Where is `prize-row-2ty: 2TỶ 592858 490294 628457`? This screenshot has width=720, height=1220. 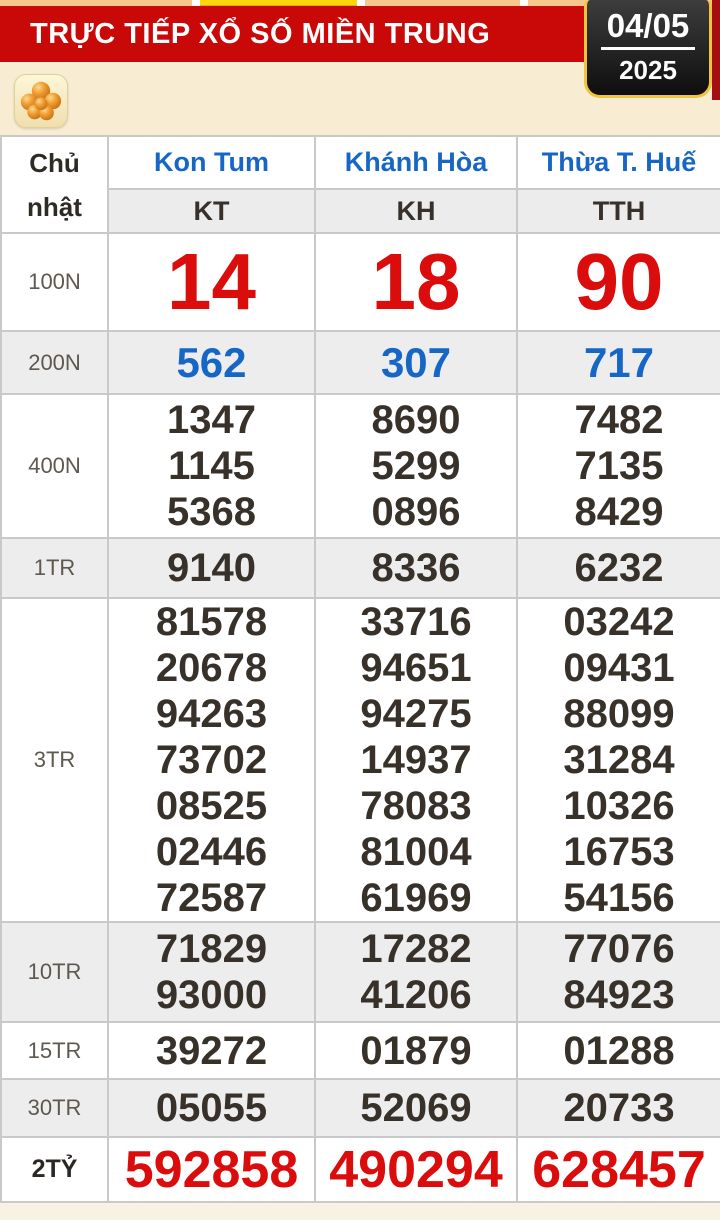
prize-row-2ty: 2TỶ 592858 490294 628457 is located at coordinates (360, 1169).